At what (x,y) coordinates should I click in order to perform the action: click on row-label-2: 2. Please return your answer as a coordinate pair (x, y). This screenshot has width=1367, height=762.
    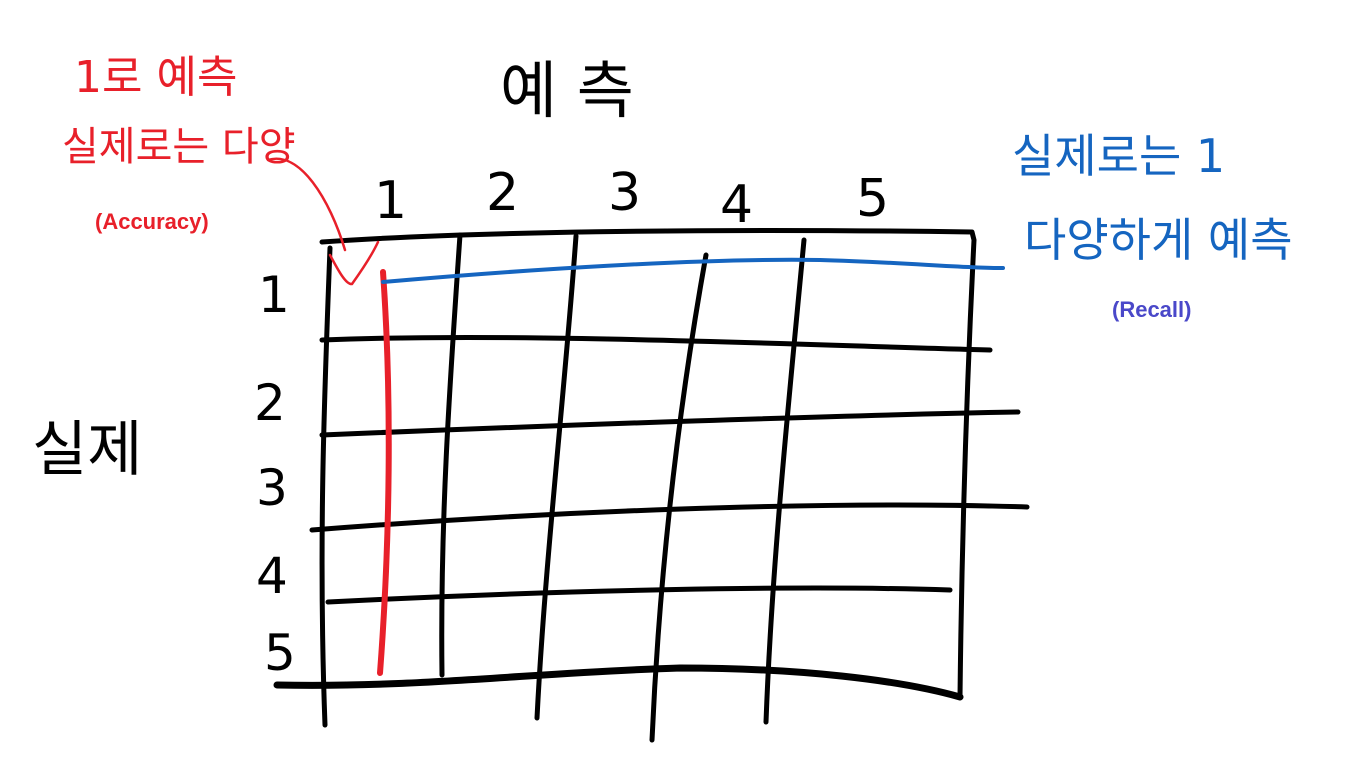
    Looking at the image, I should click on (270, 403).